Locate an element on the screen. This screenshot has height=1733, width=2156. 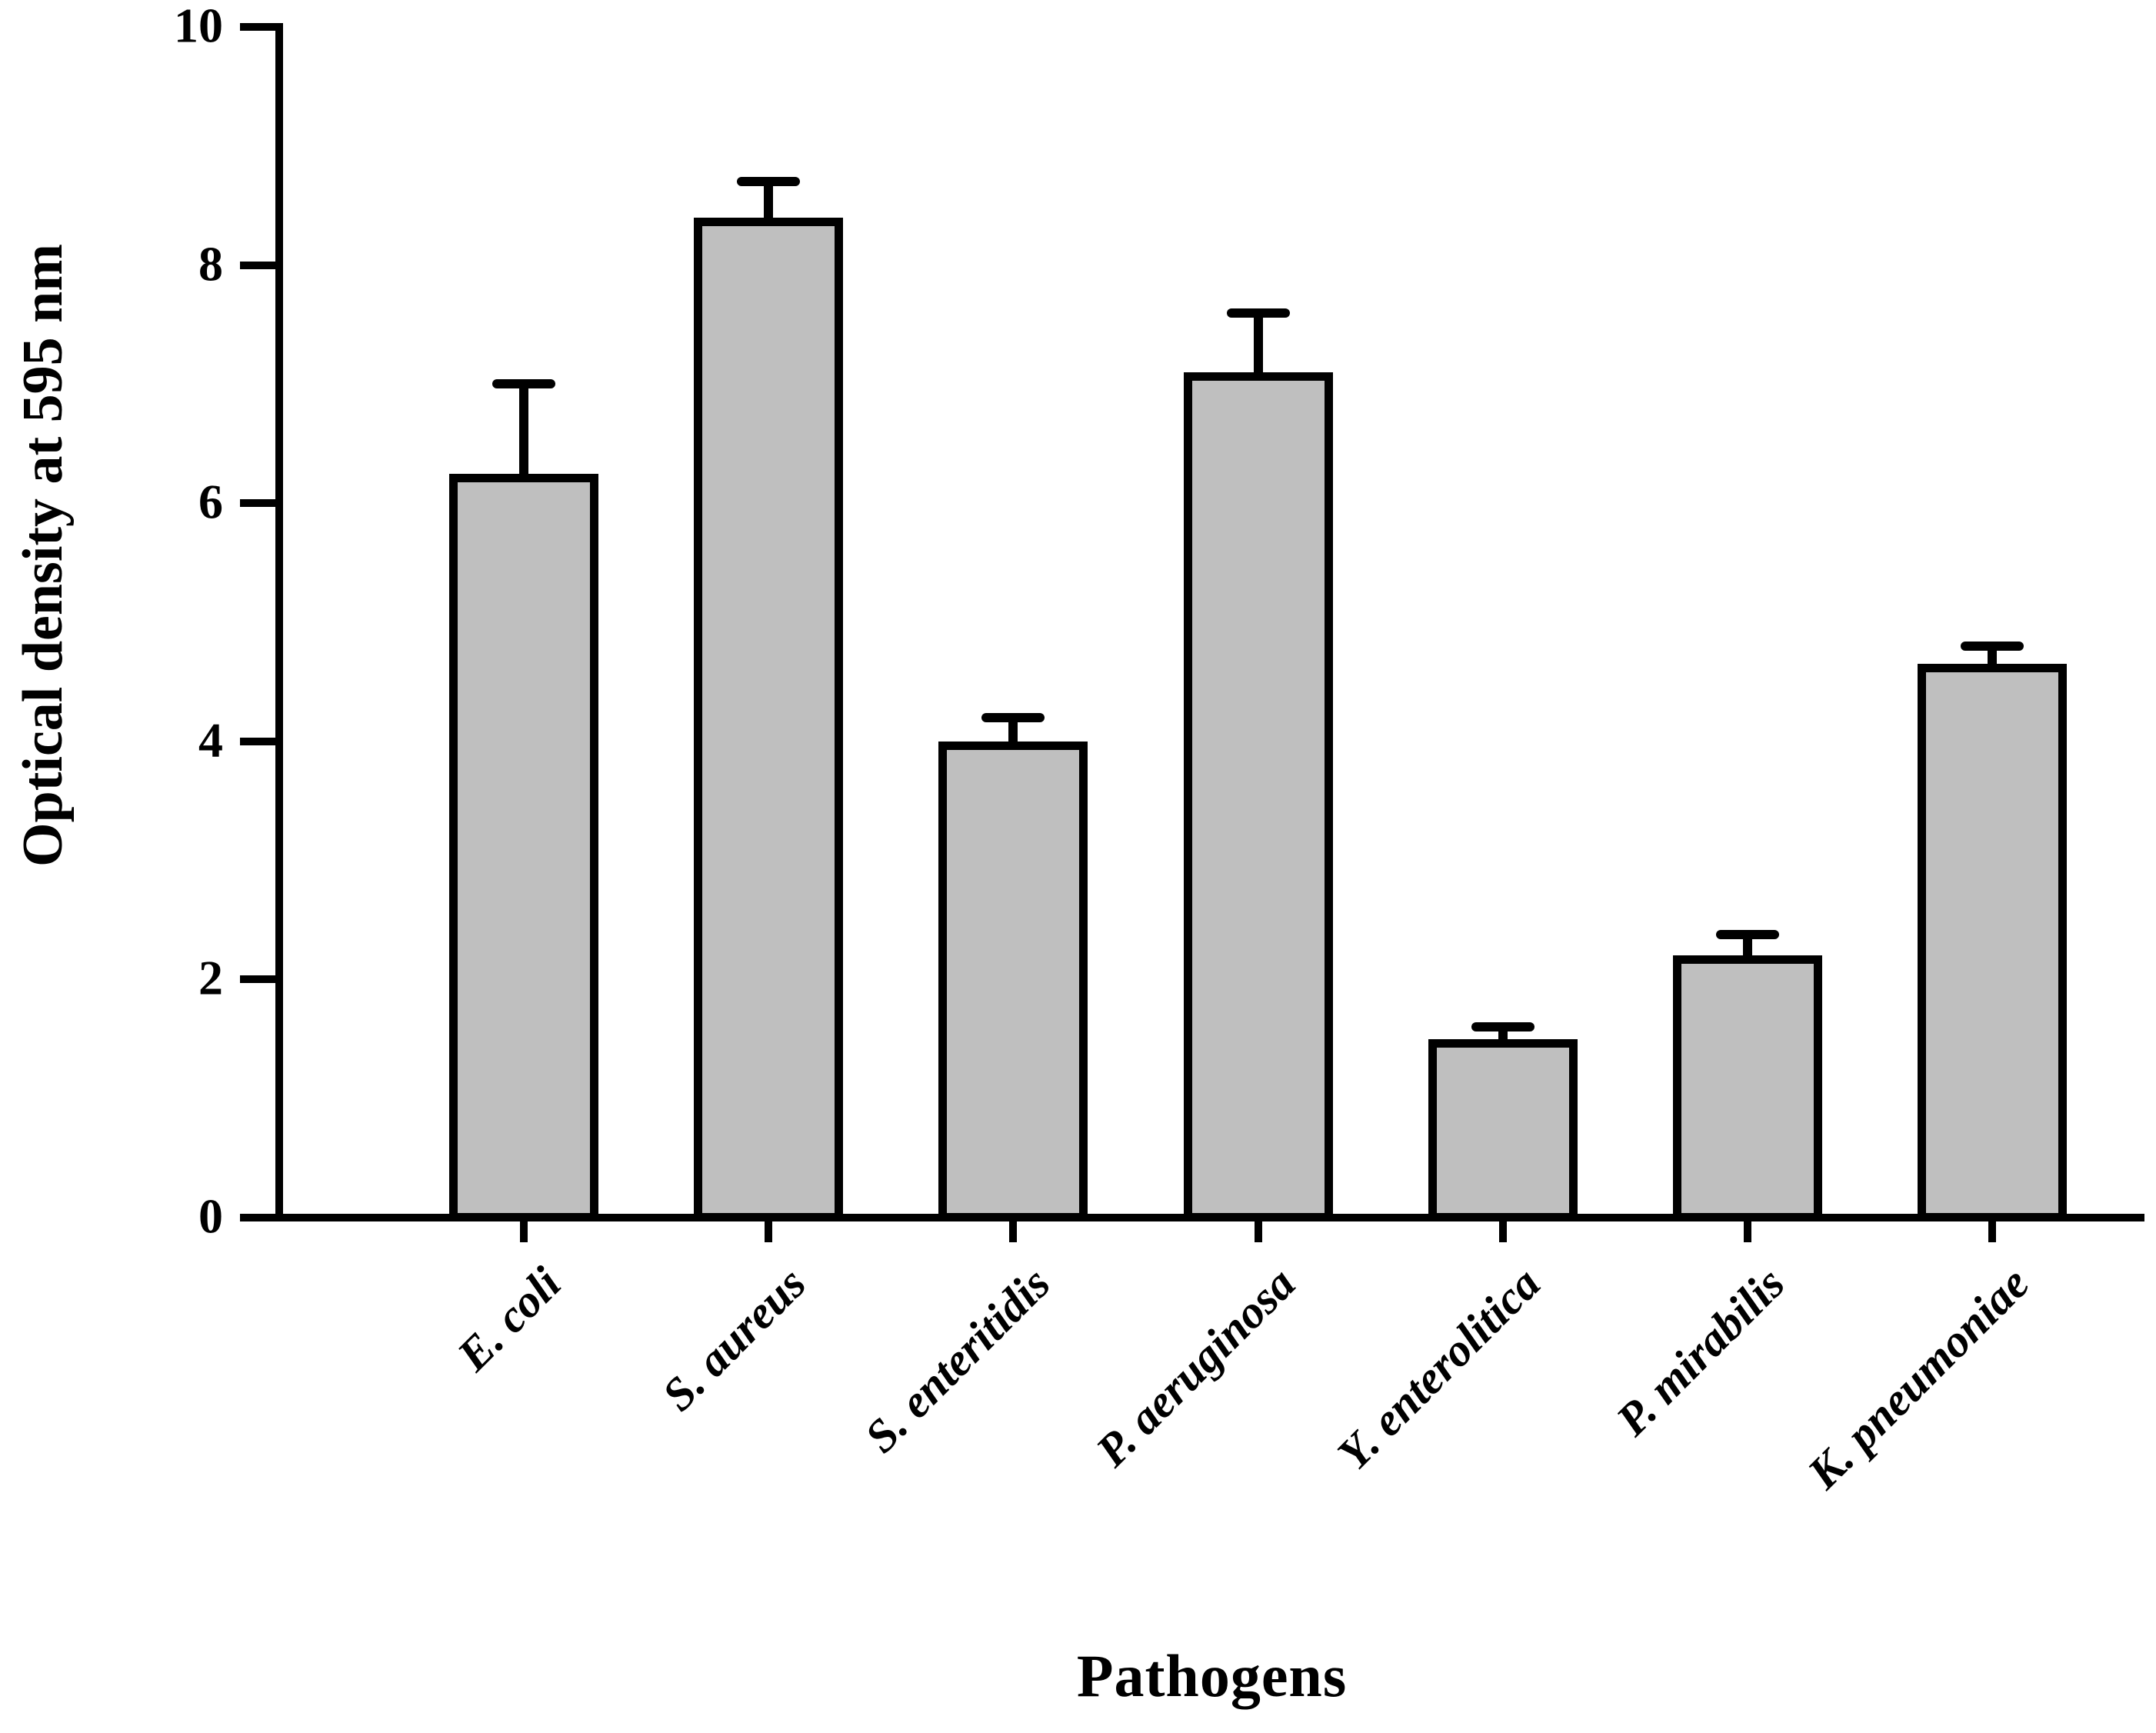
y-tick-label: 10 is located at coordinates (199, 26).